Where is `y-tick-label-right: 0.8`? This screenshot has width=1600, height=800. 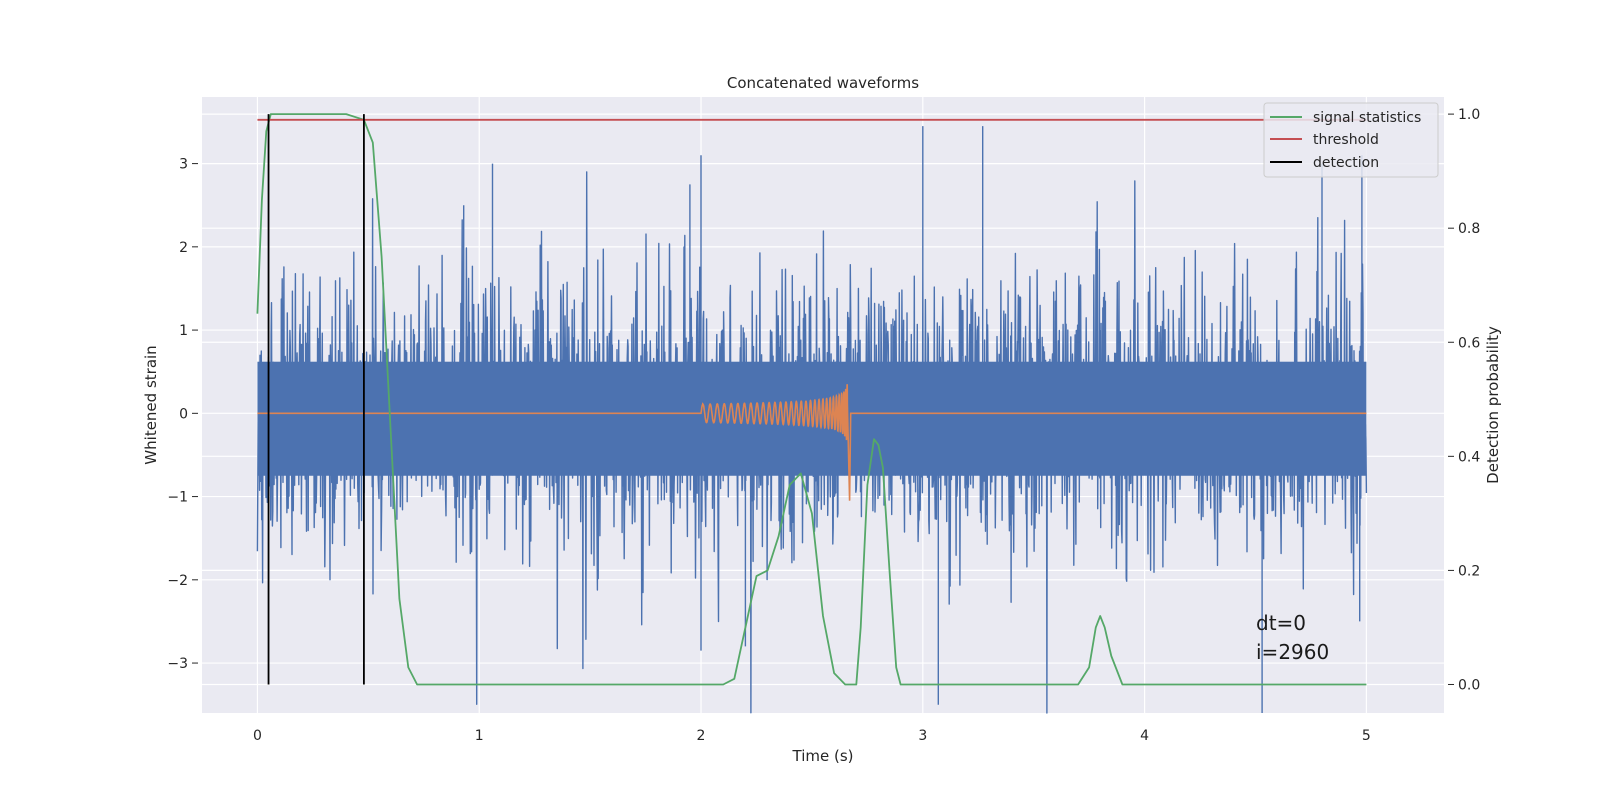
y-tick-label-right: 0.8 is located at coordinates (1469, 229).